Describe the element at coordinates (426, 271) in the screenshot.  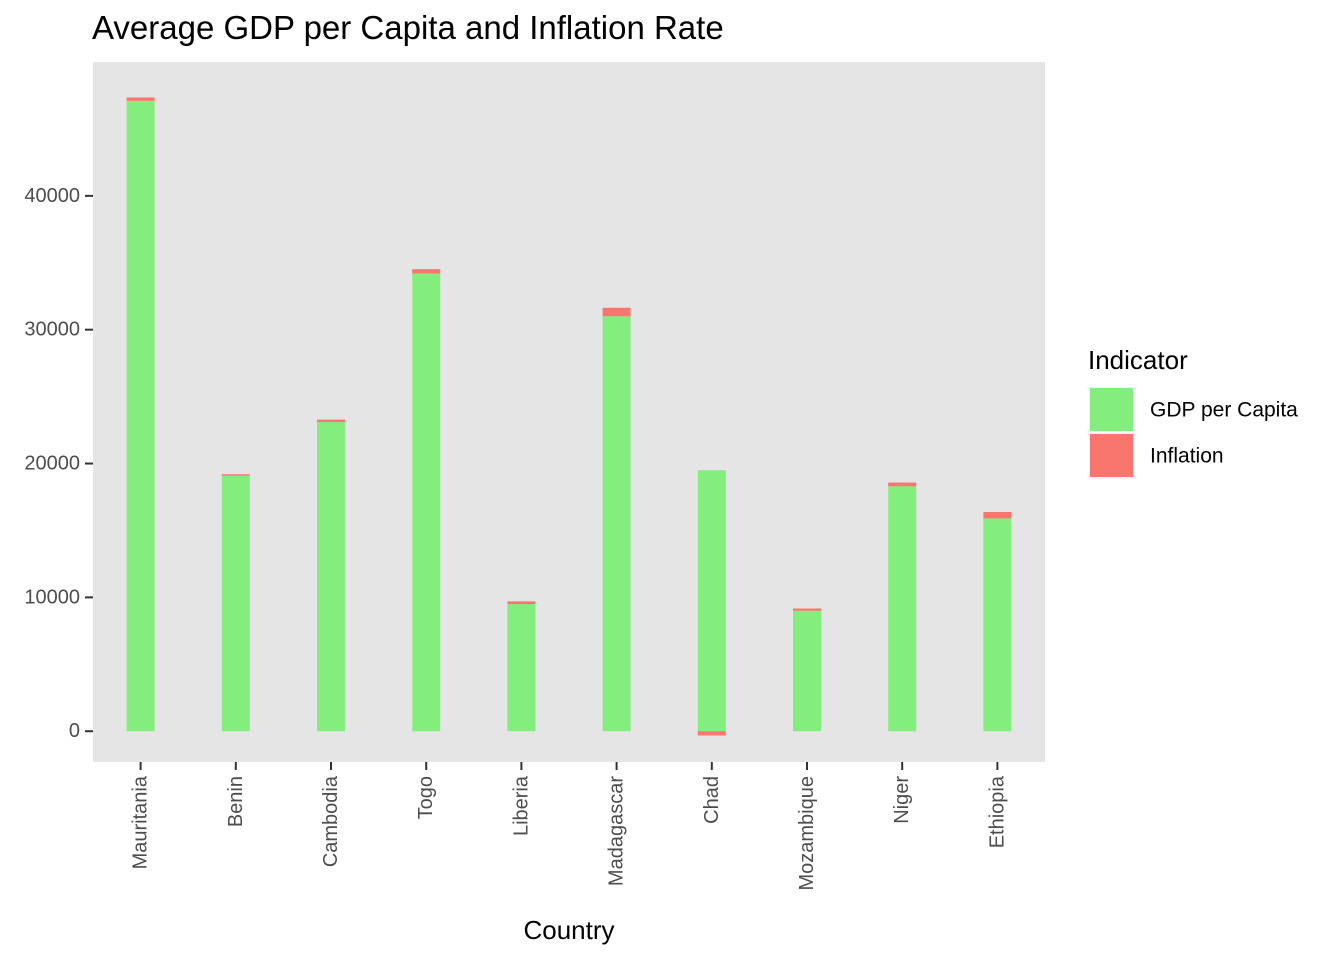
I see `bar-togo-inflation` at that location.